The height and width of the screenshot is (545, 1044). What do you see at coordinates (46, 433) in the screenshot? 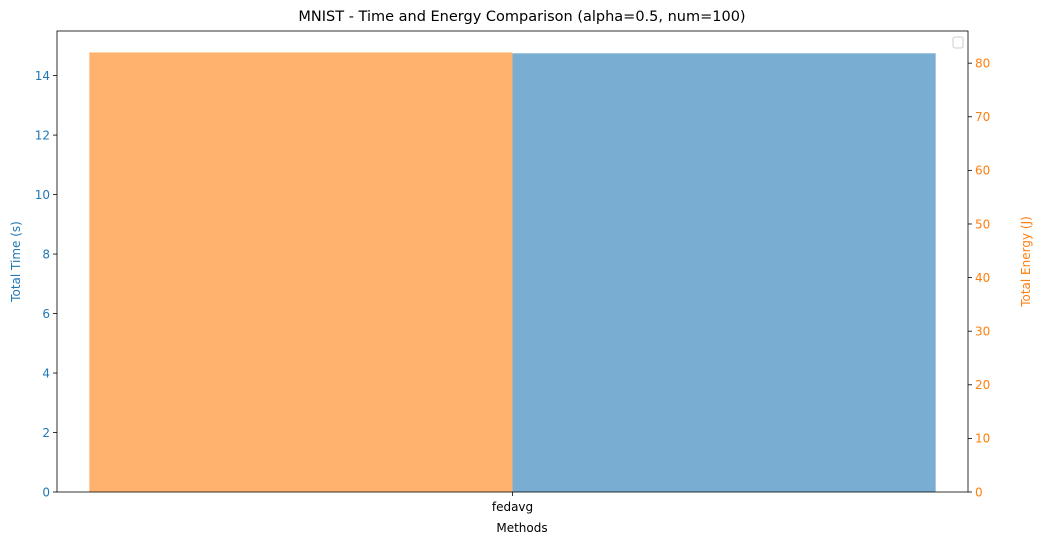
I see `left-tick-label: 2` at bounding box center [46, 433].